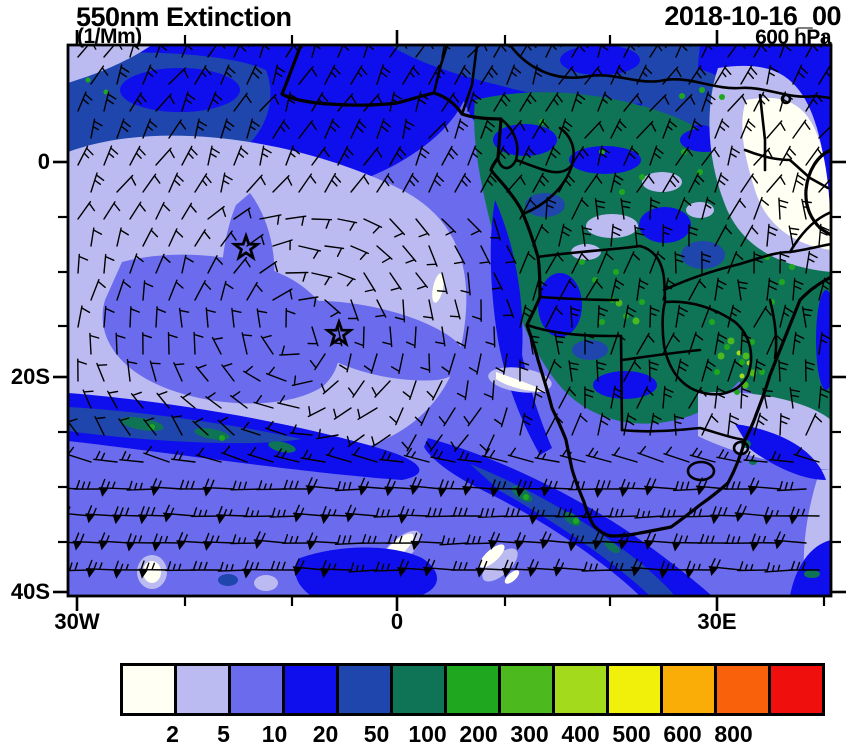  I want to click on x-tick-label: 0, so click(397, 621).